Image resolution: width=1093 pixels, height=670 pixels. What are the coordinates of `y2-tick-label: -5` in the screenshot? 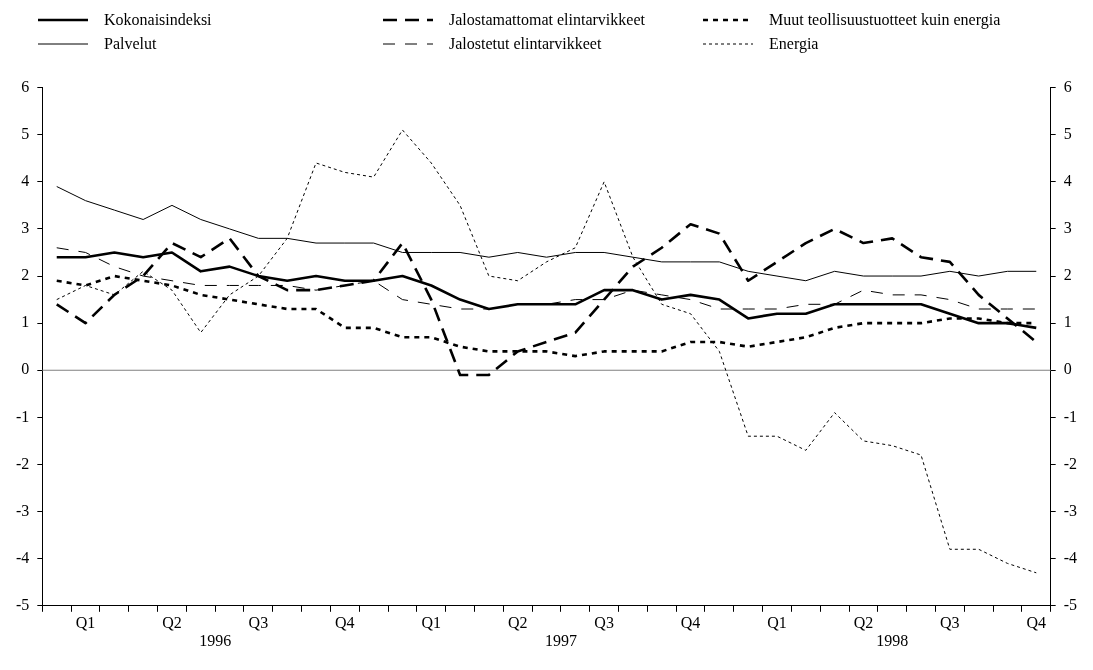 It's located at (1070, 604).